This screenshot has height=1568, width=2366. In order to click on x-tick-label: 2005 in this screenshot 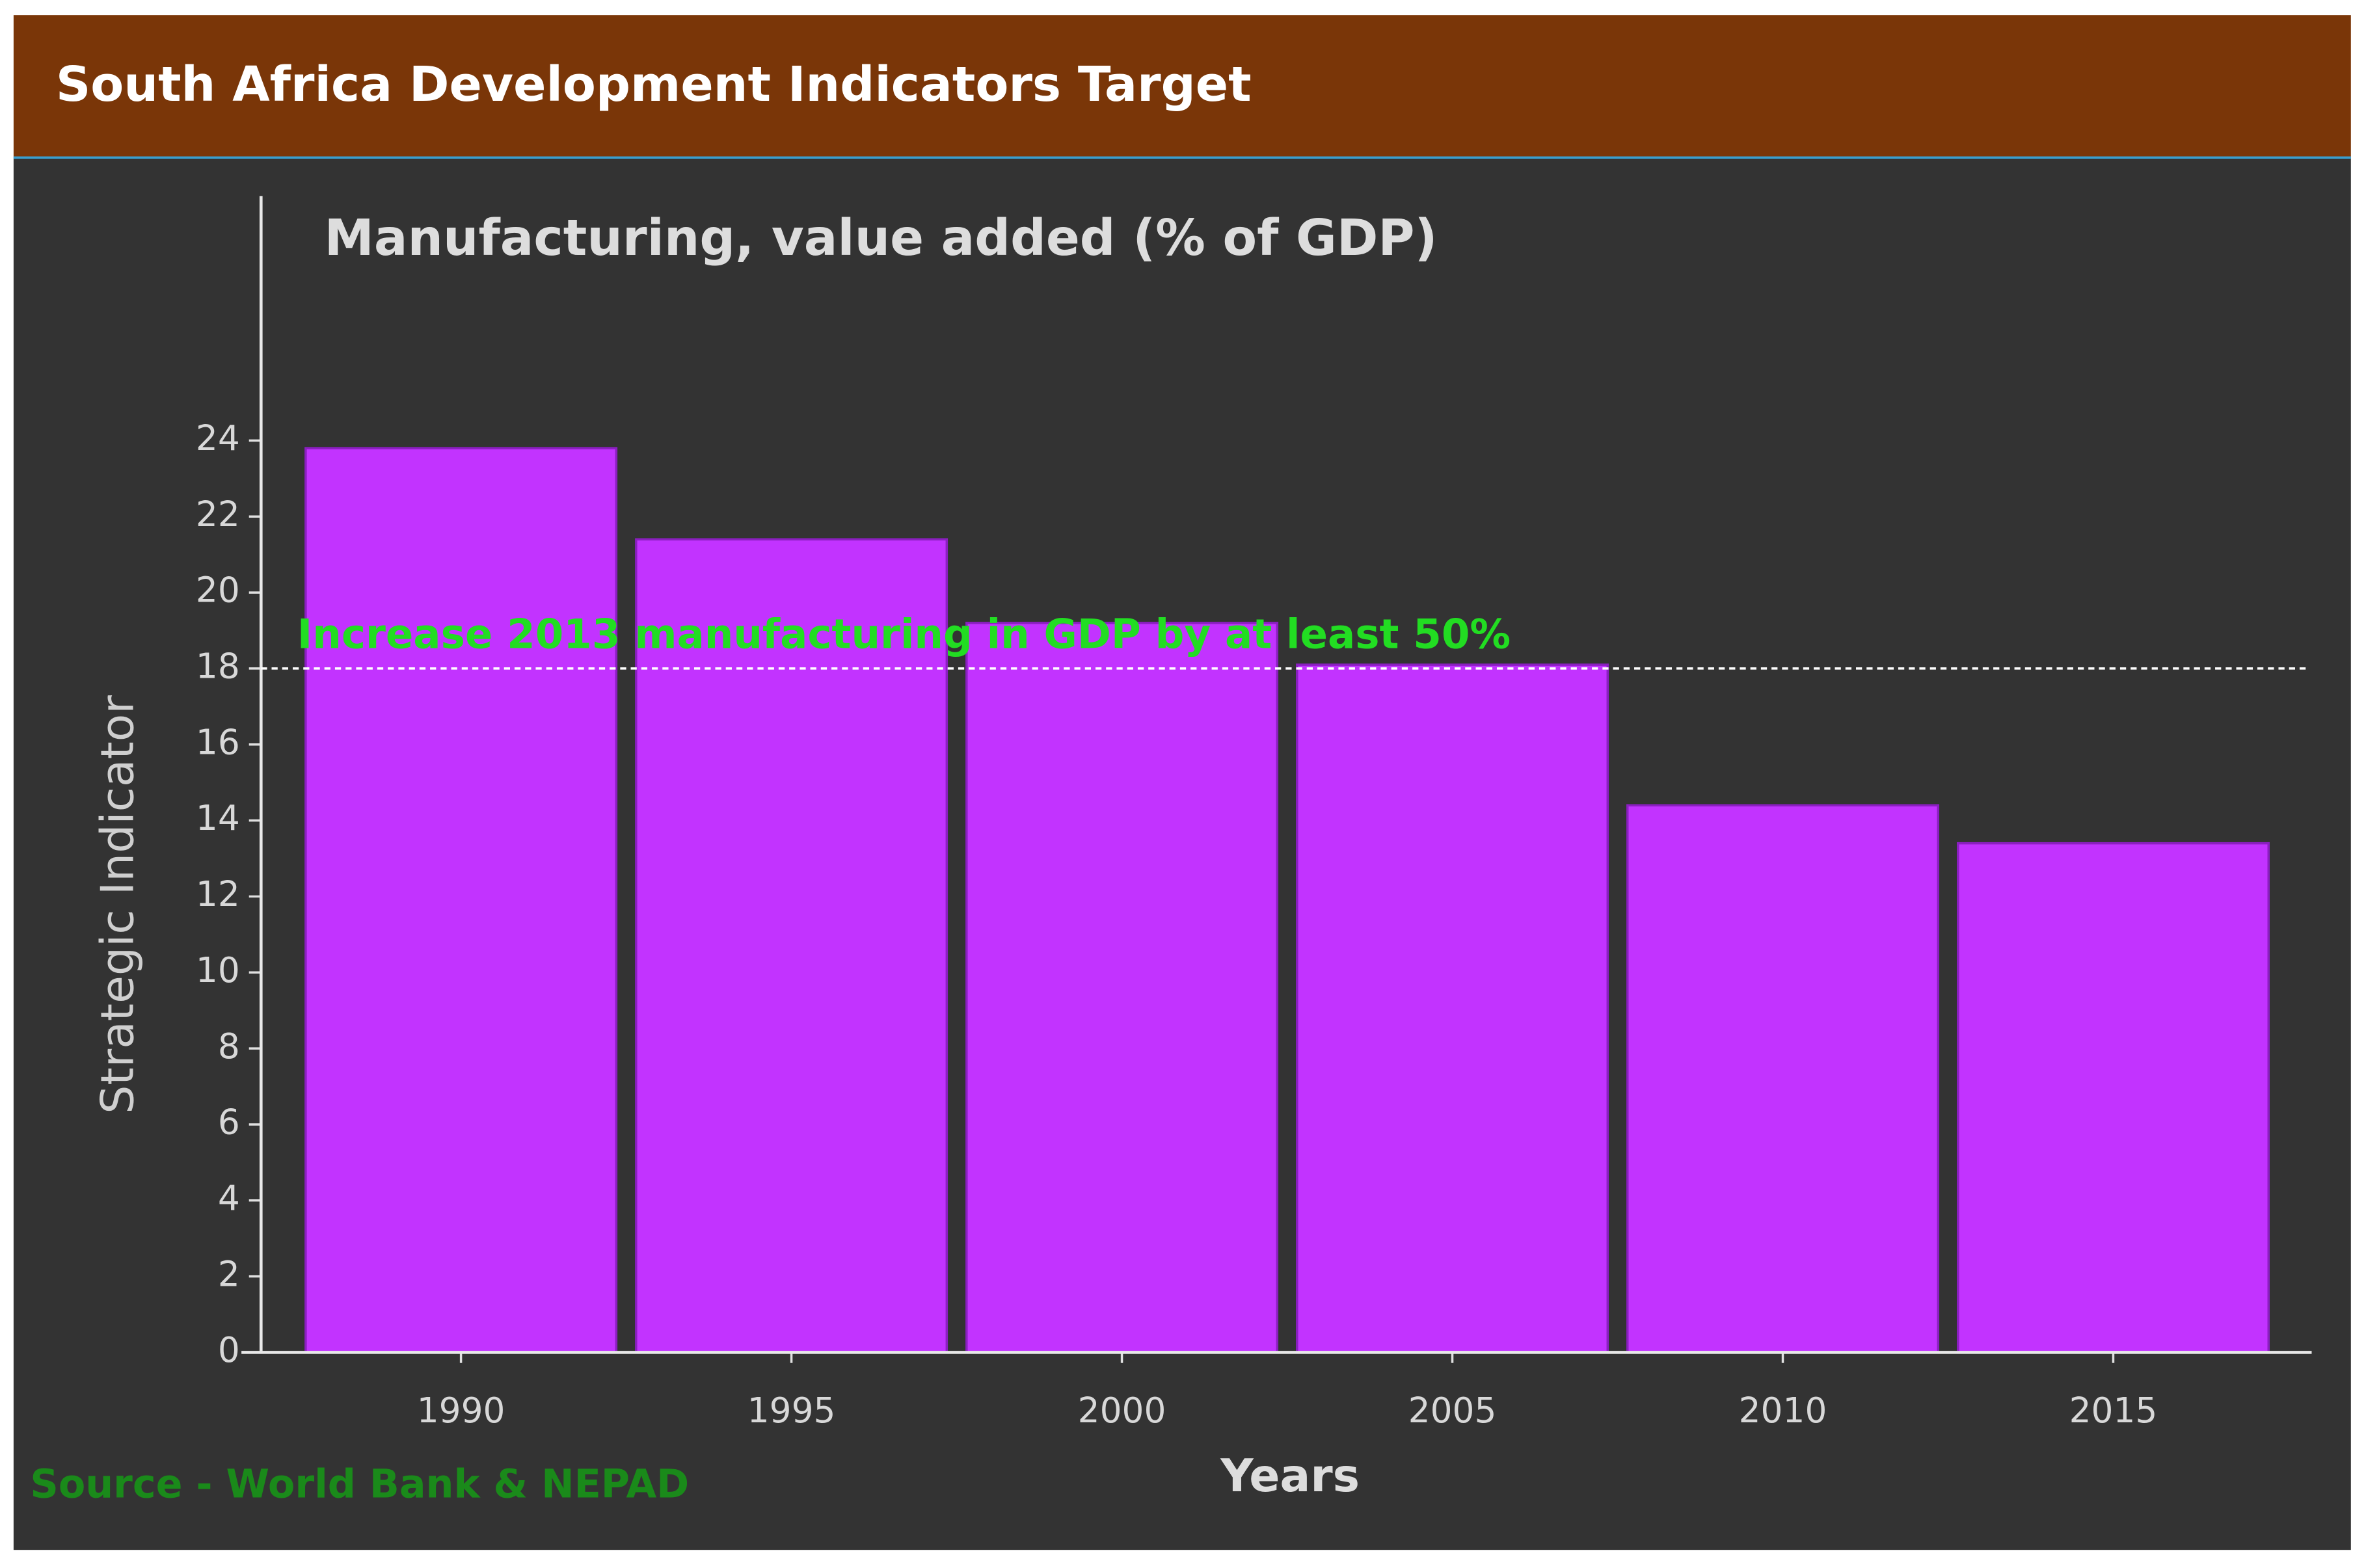, I will do `click(1452, 1410)`.